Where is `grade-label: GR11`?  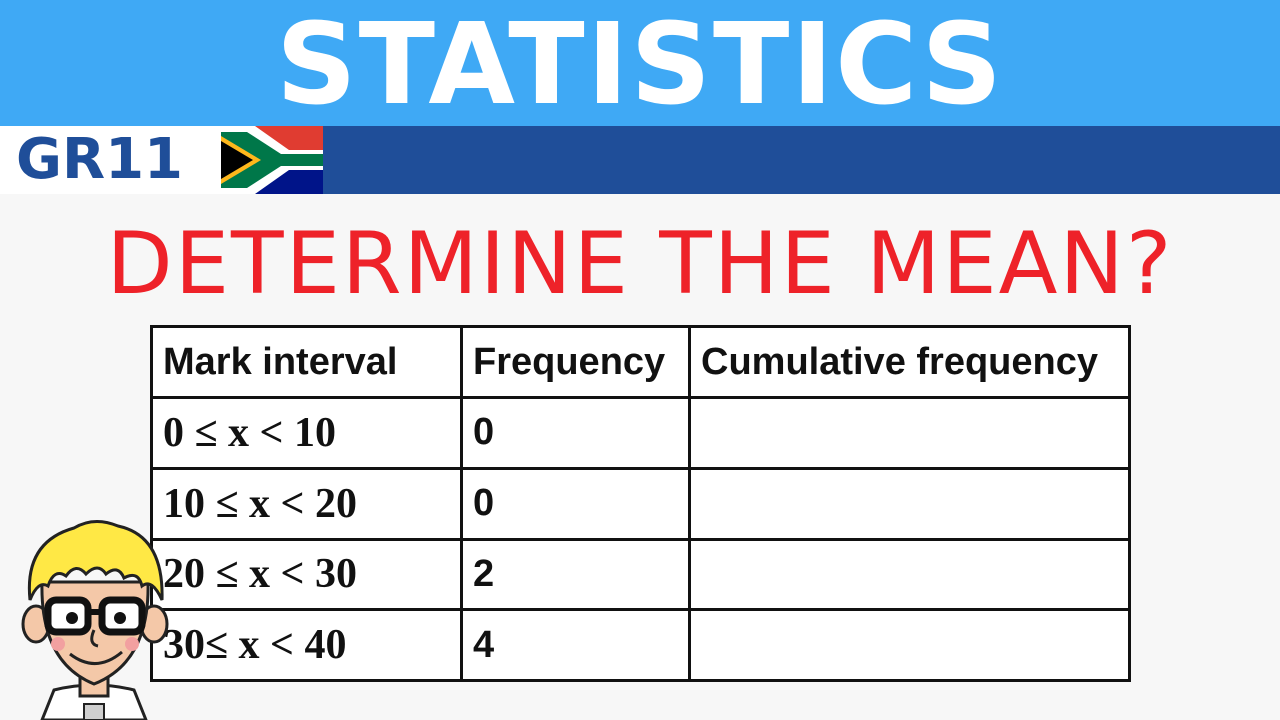
grade-label: GR11 is located at coordinates (100, 159).